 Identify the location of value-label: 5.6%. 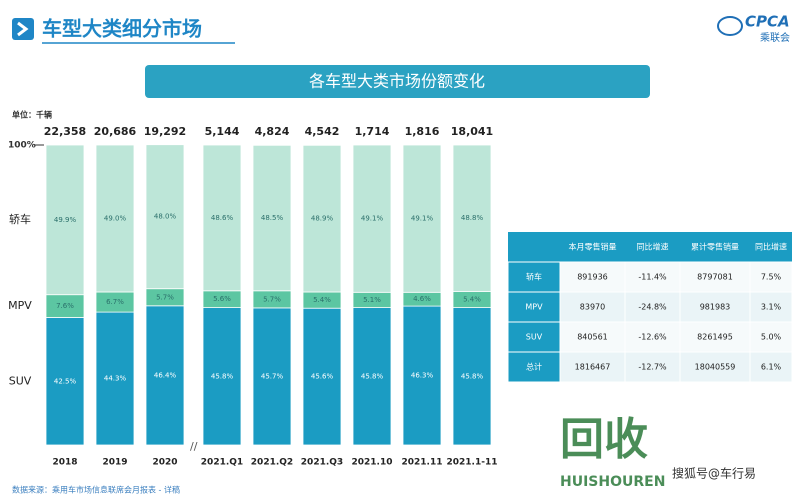
(222, 299).